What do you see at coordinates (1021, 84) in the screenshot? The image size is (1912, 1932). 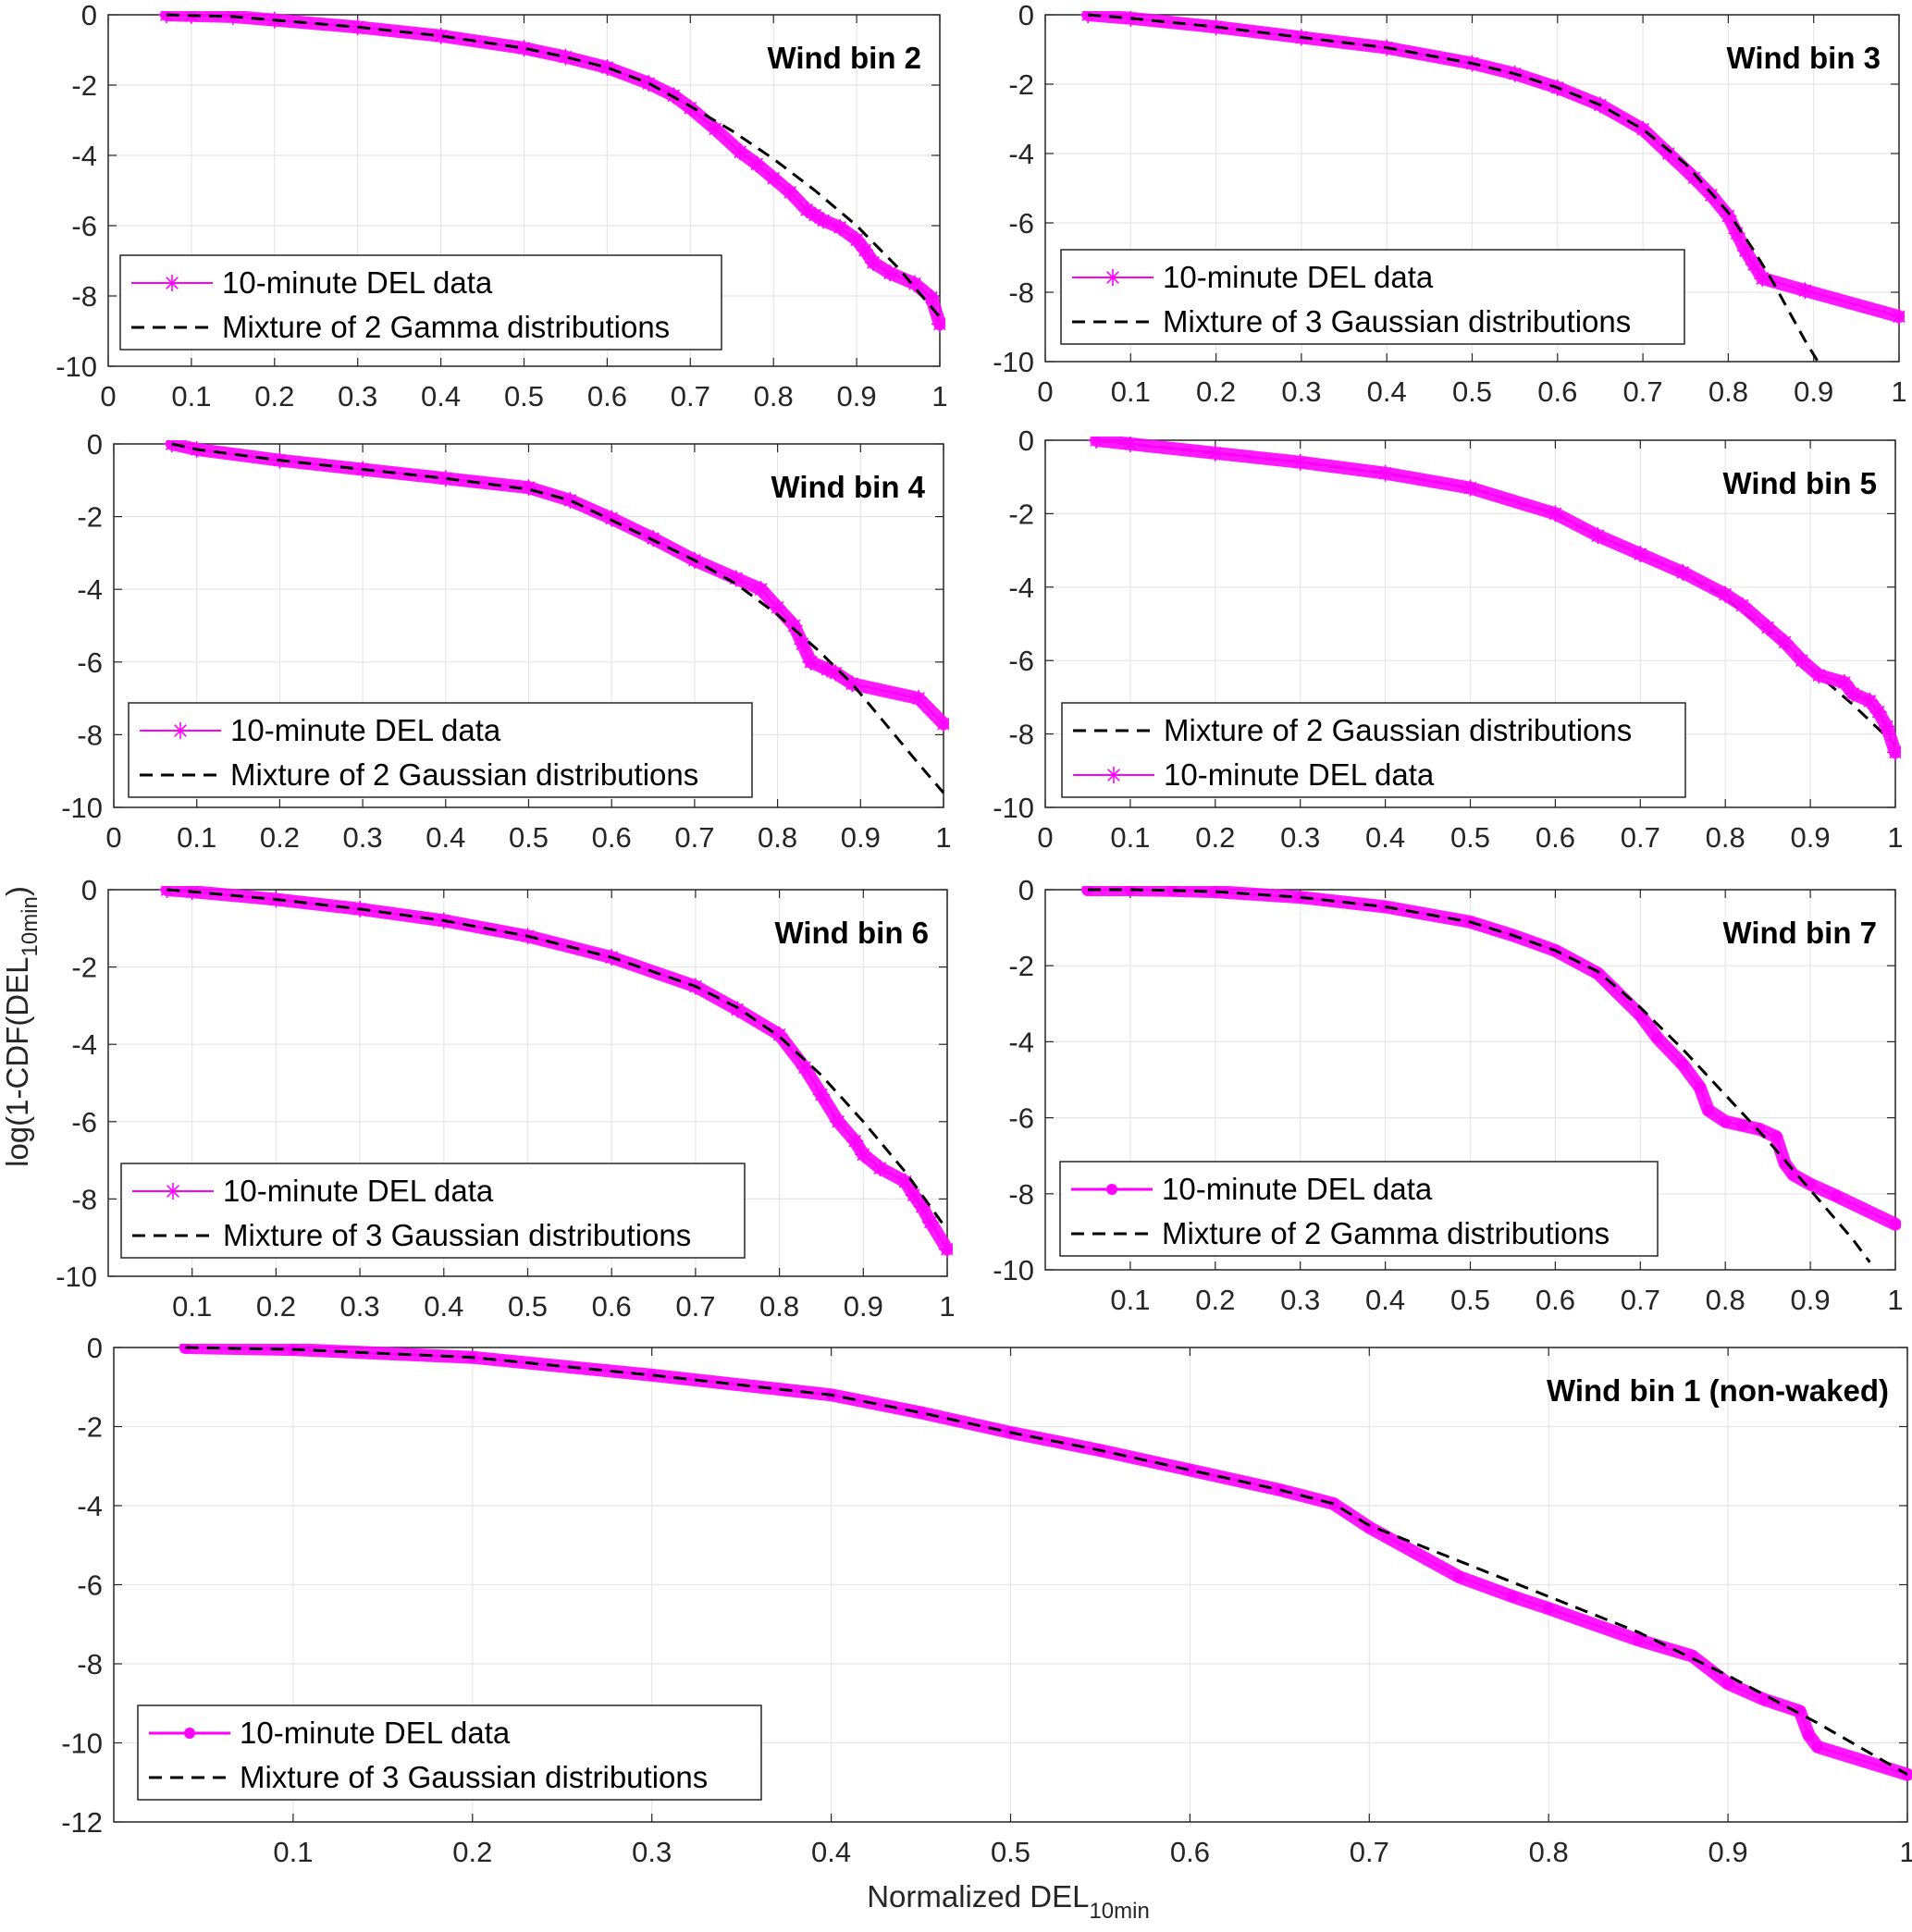 I see `y-tick-label: -2` at bounding box center [1021, 84].